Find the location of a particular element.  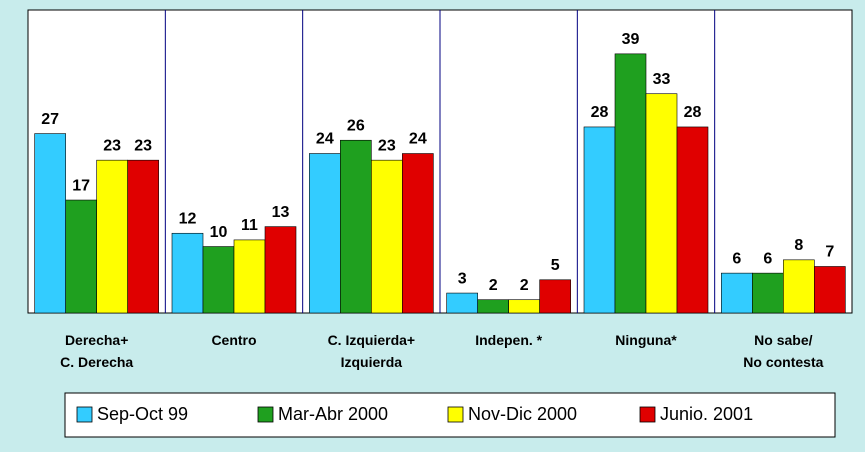

x-tick-label: Indepen. * is located at coordinates (509, 340).